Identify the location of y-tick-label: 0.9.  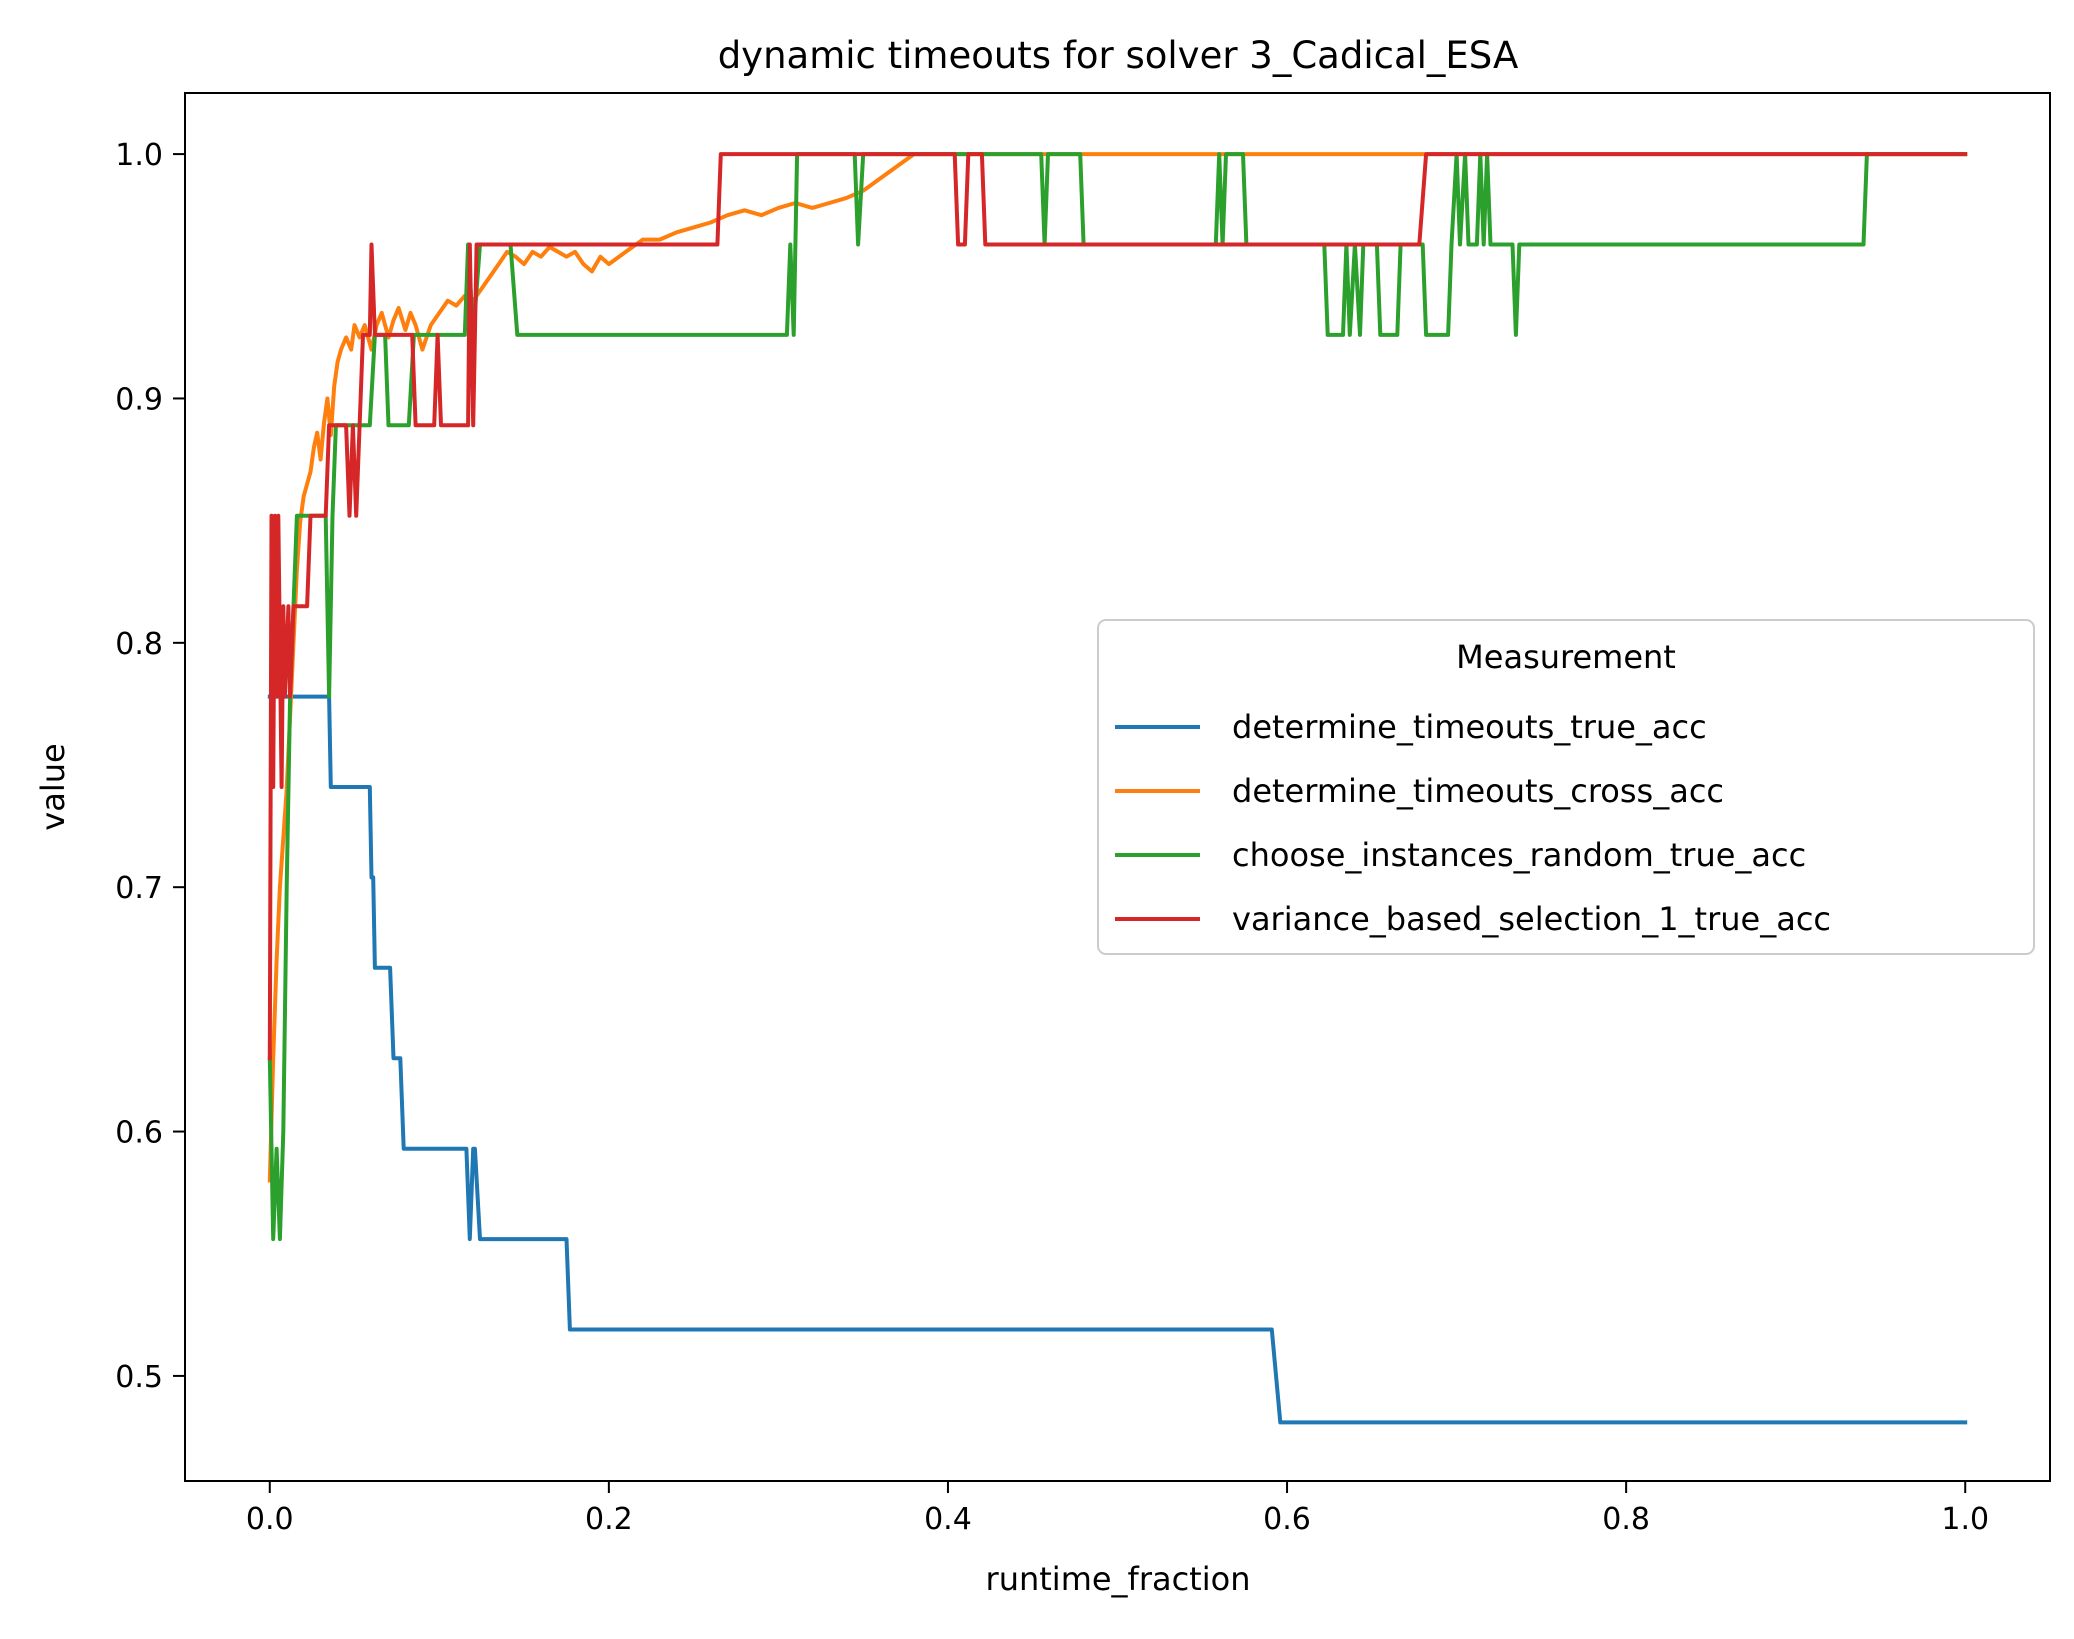
(139, 399).